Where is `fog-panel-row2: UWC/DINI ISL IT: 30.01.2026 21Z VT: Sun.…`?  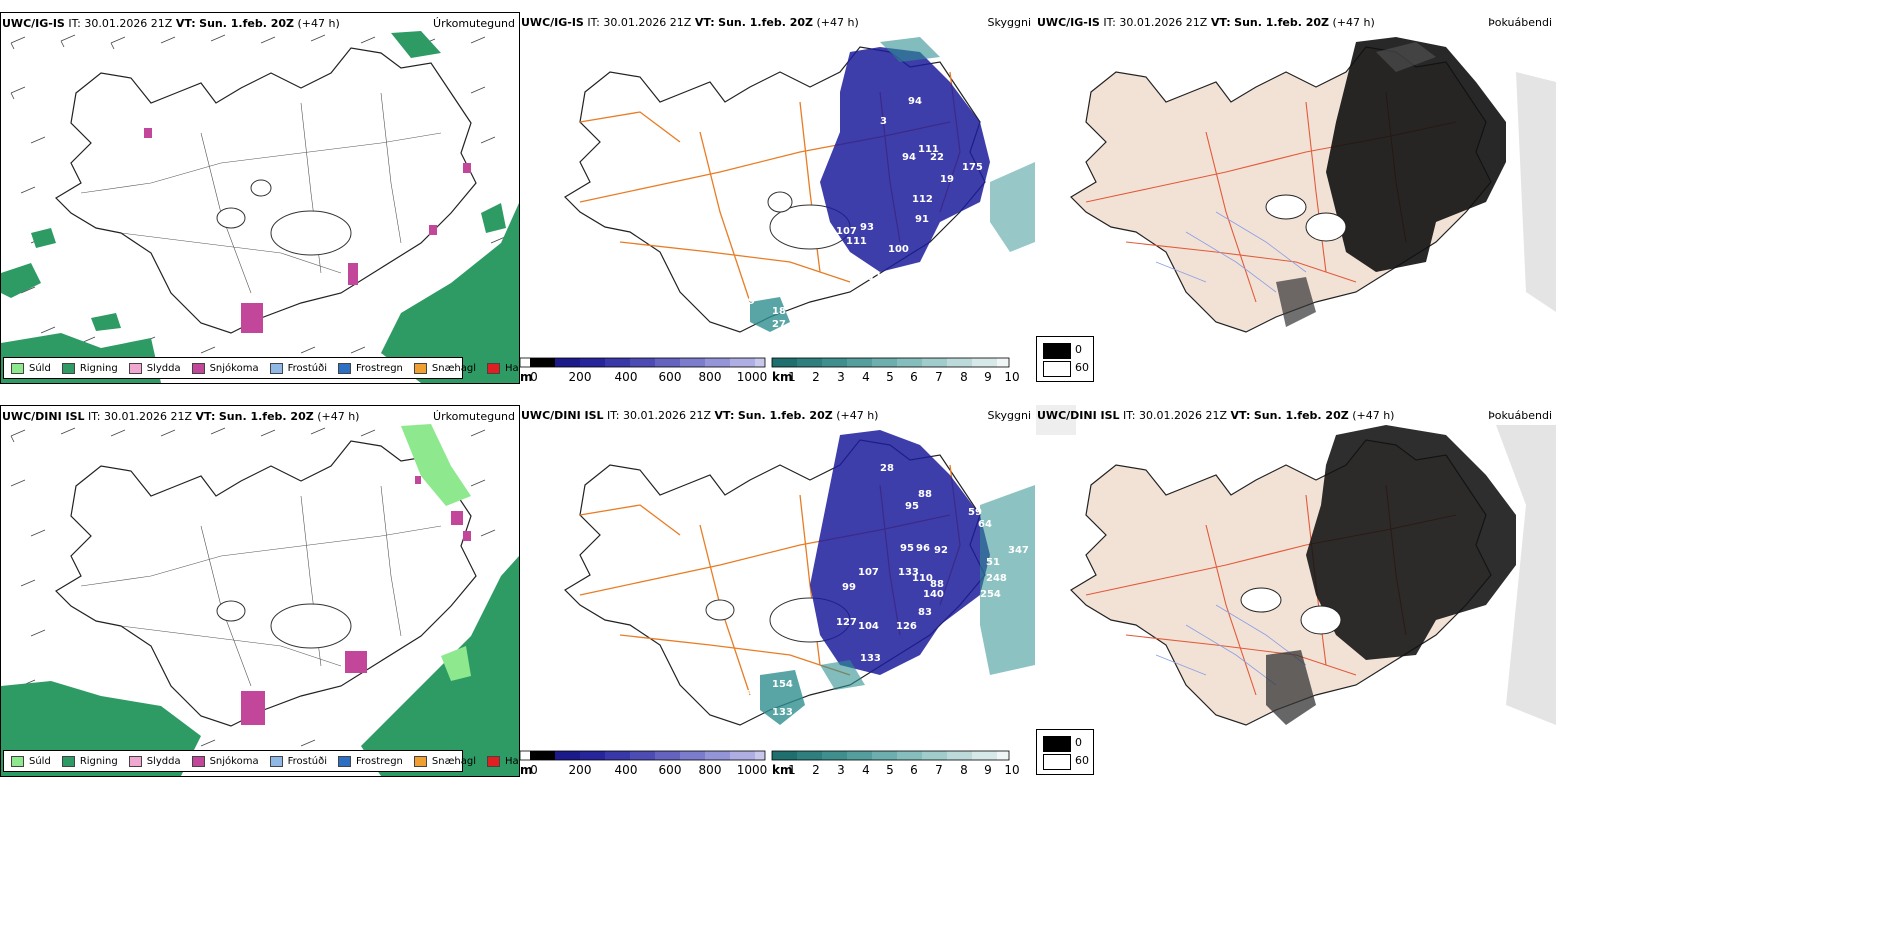 fog-panel-row2: UWC/DINI ISL IT: 30.01.2026 21Z VT: Sun.… is located at coordinates (1296, 590).